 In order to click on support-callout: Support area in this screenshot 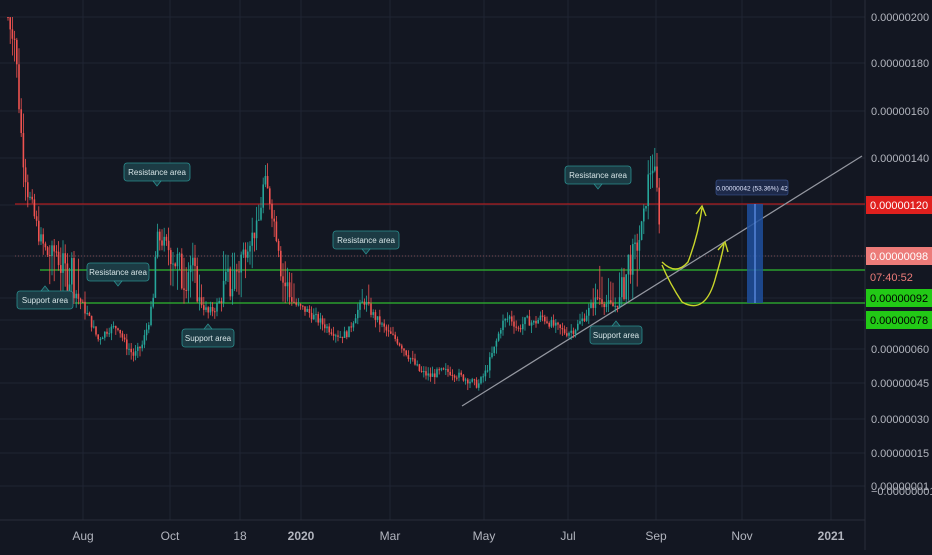, I will do `click(616, 332)`.